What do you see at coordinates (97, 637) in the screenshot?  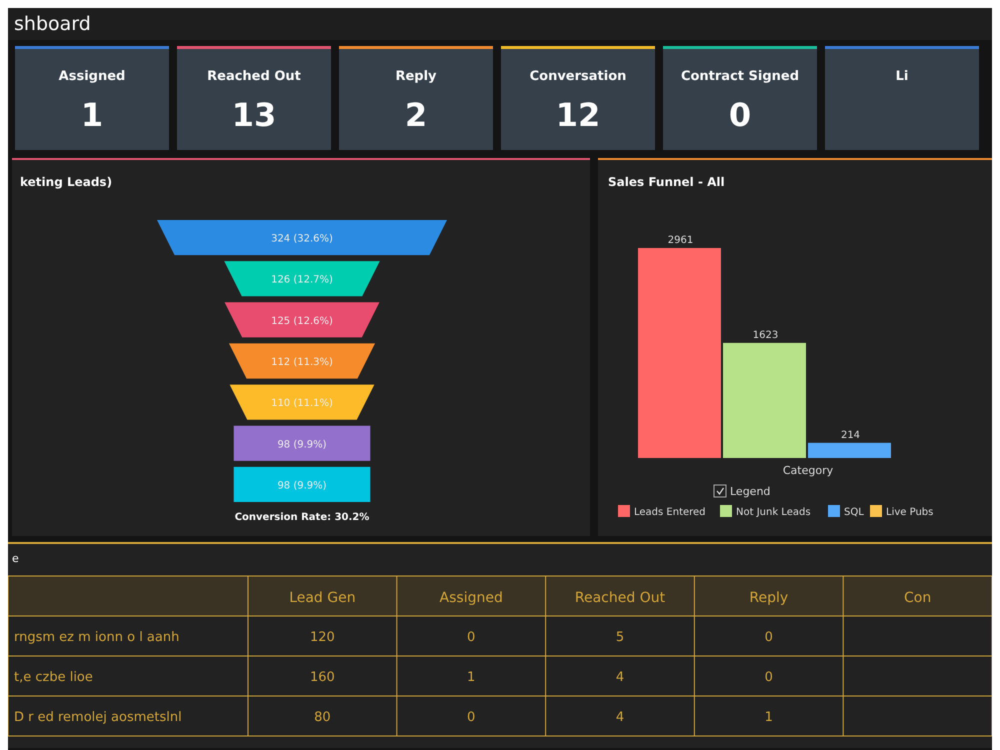 I see `y-tick-label: rngsm ez m ionn o l aanh` at bounding box center [97, 637].